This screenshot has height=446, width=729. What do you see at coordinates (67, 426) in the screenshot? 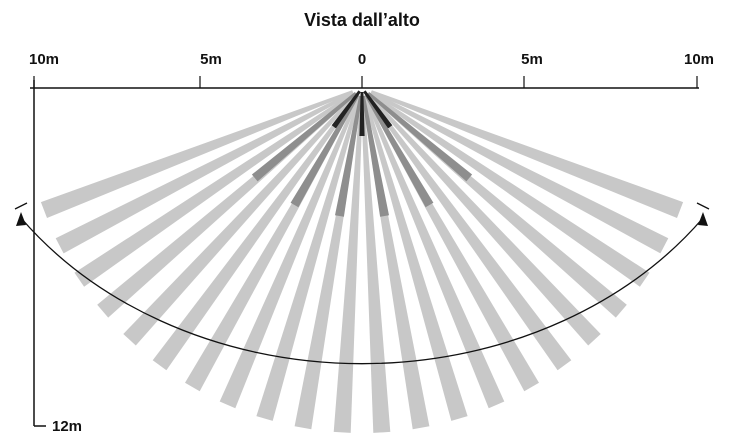
I see `label-depth-12m: 12m` at bounding box center [67, 426].